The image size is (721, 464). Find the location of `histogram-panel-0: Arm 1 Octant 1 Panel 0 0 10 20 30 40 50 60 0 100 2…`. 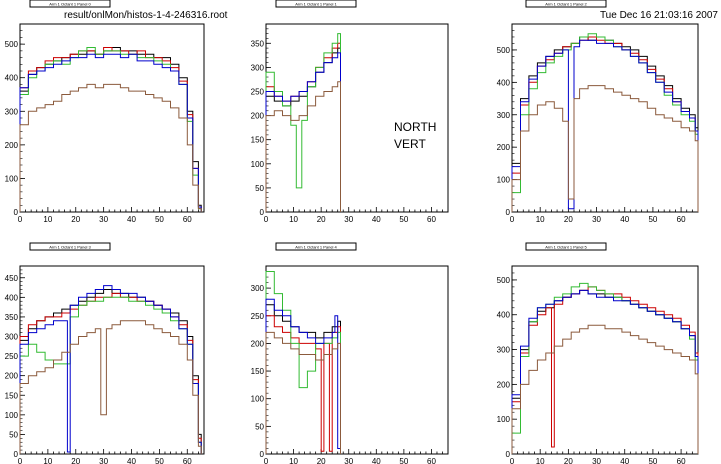

histogram-panel-0: Arm 1 Octant 1 Panel 0 0 10 20 30 40 50 60 0 100 2… is located at coordinates (105, 112).